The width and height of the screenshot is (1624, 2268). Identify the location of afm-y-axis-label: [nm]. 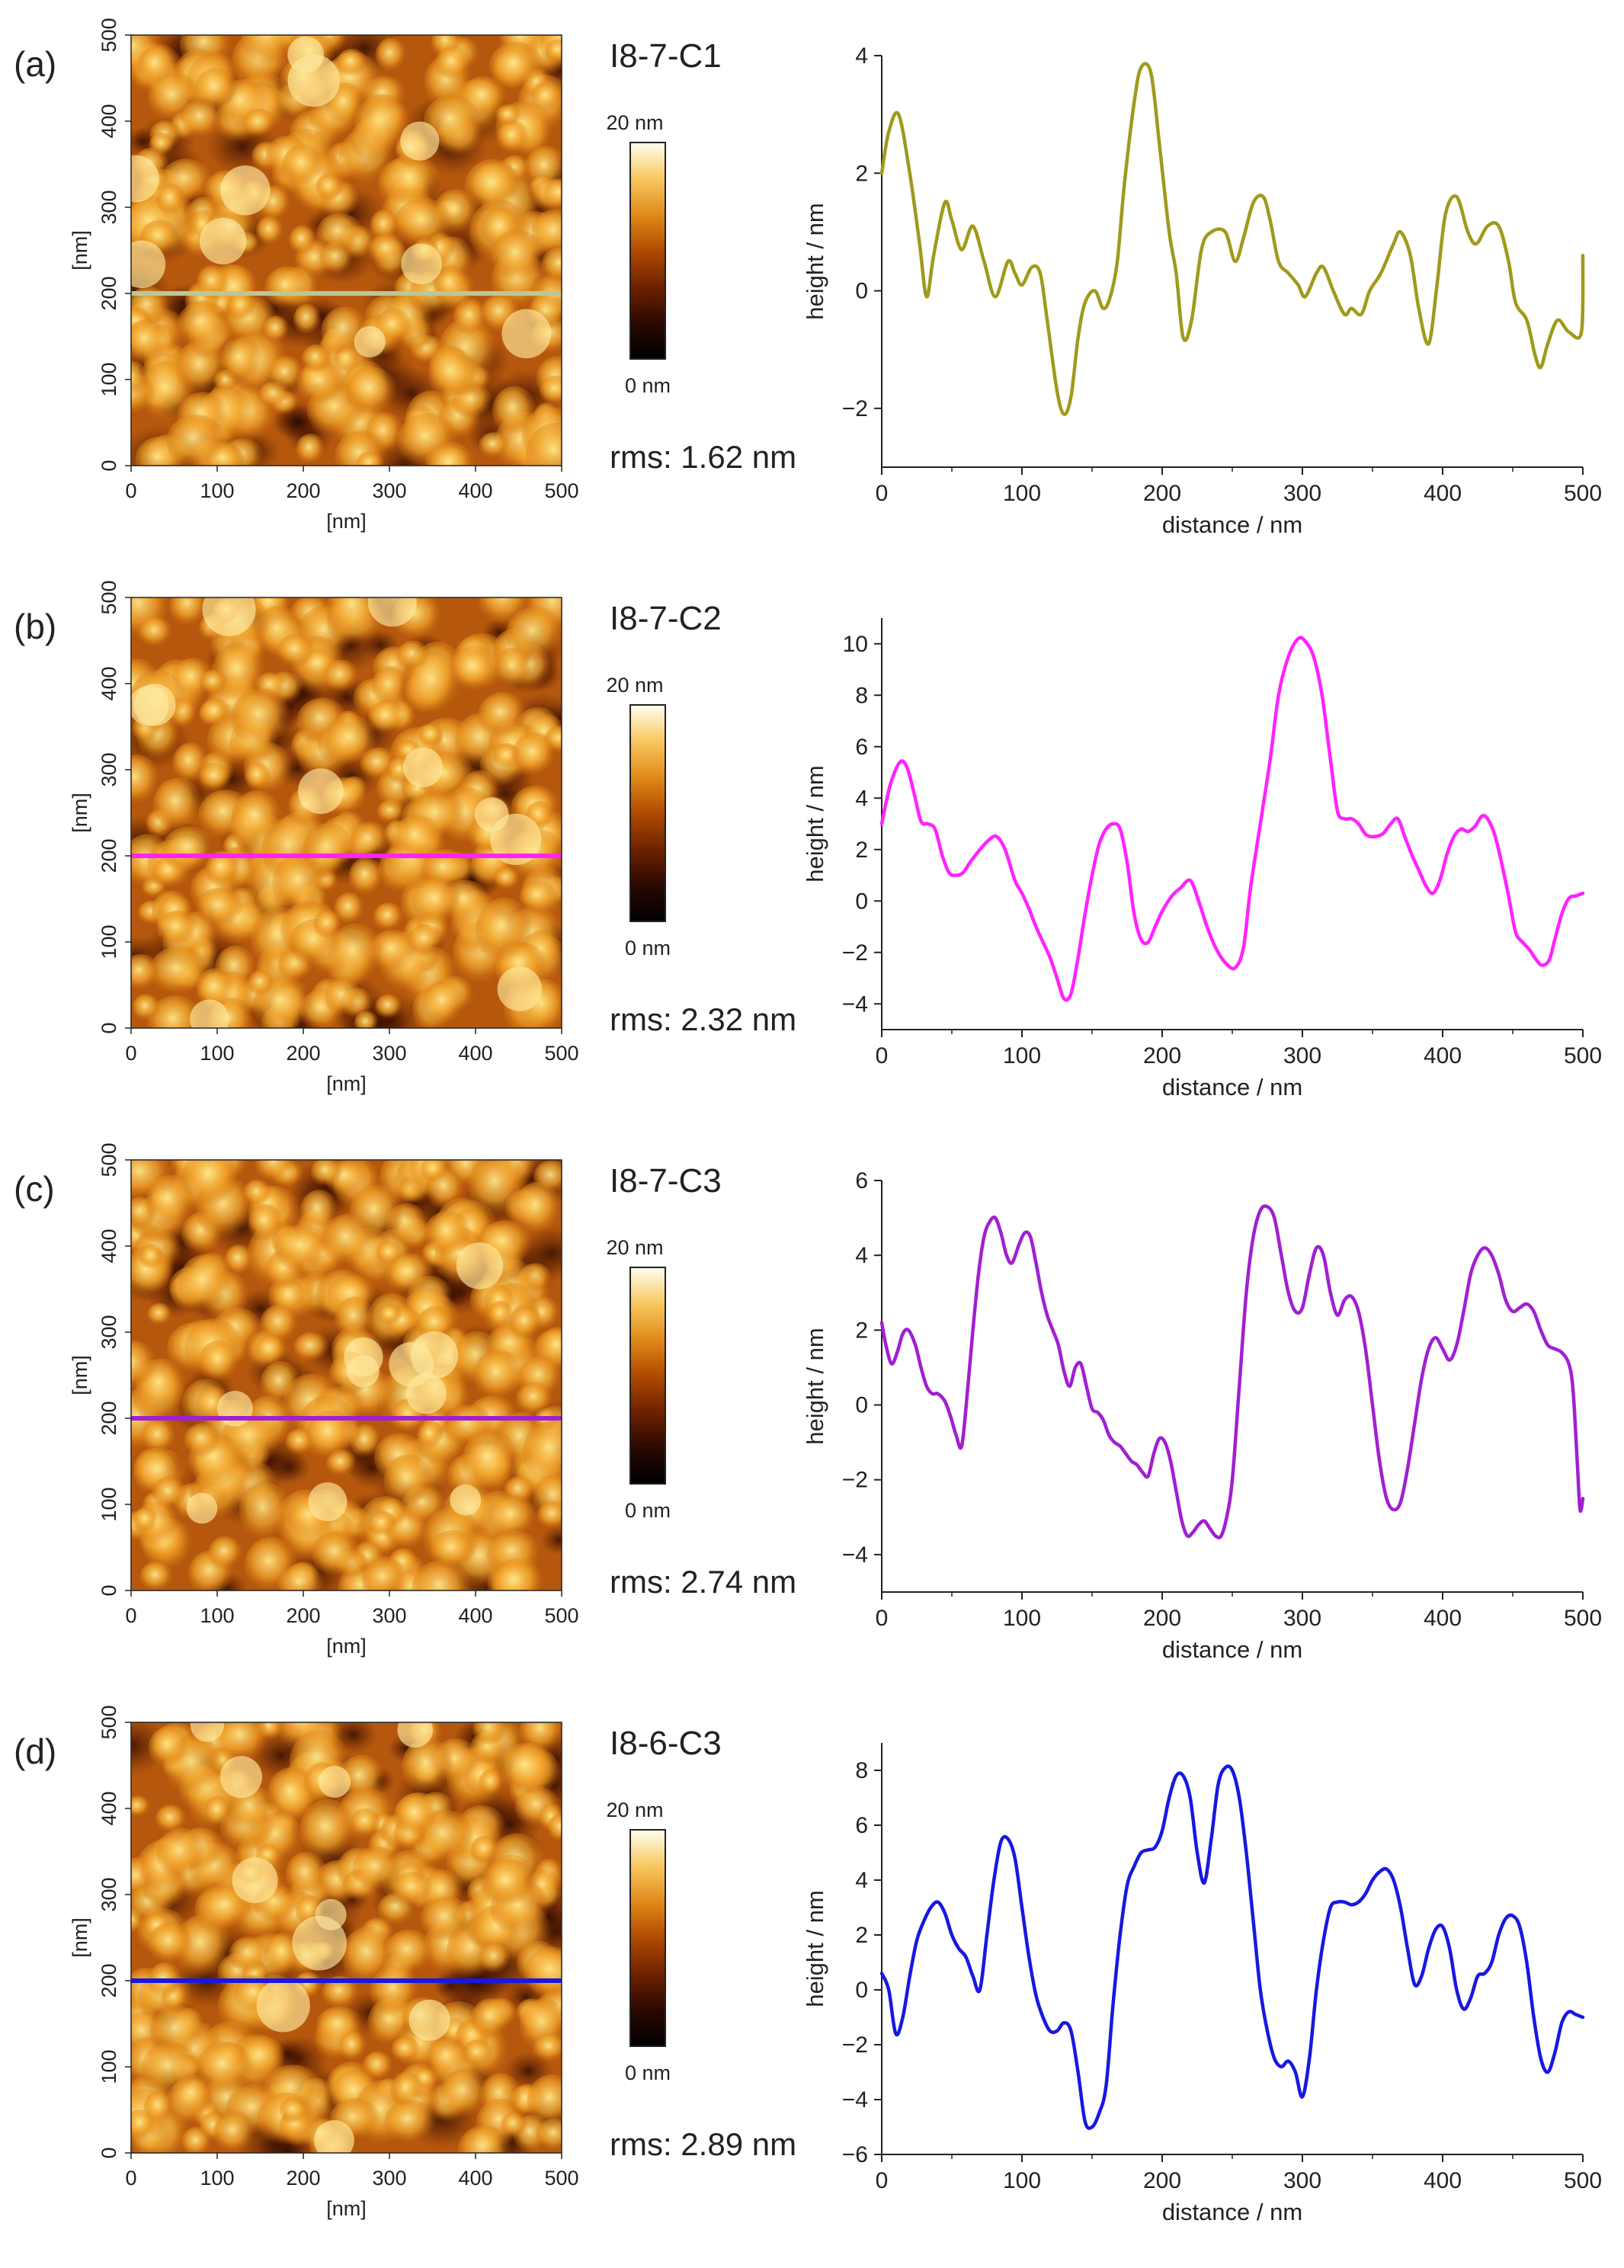
(80, 1375).